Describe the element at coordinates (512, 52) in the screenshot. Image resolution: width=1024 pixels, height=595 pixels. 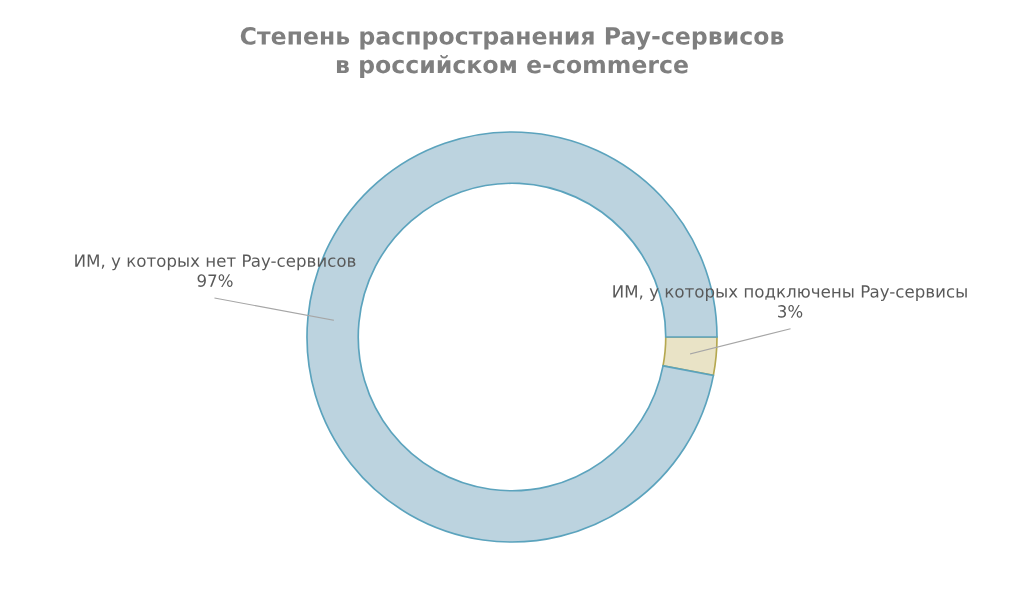
I see `chart-title: Степень распространения Pay-сервисов в российском e-commerce` at that location.